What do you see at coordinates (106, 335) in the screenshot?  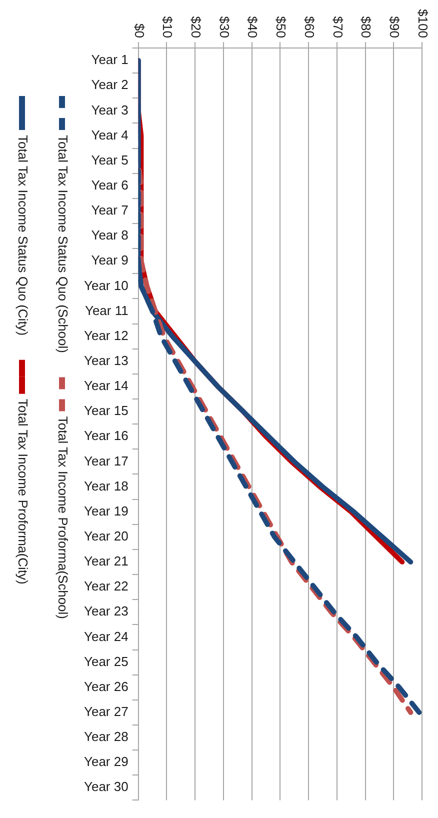 I see `y-tick-label: Year 12` at bounding box center [106, 335].